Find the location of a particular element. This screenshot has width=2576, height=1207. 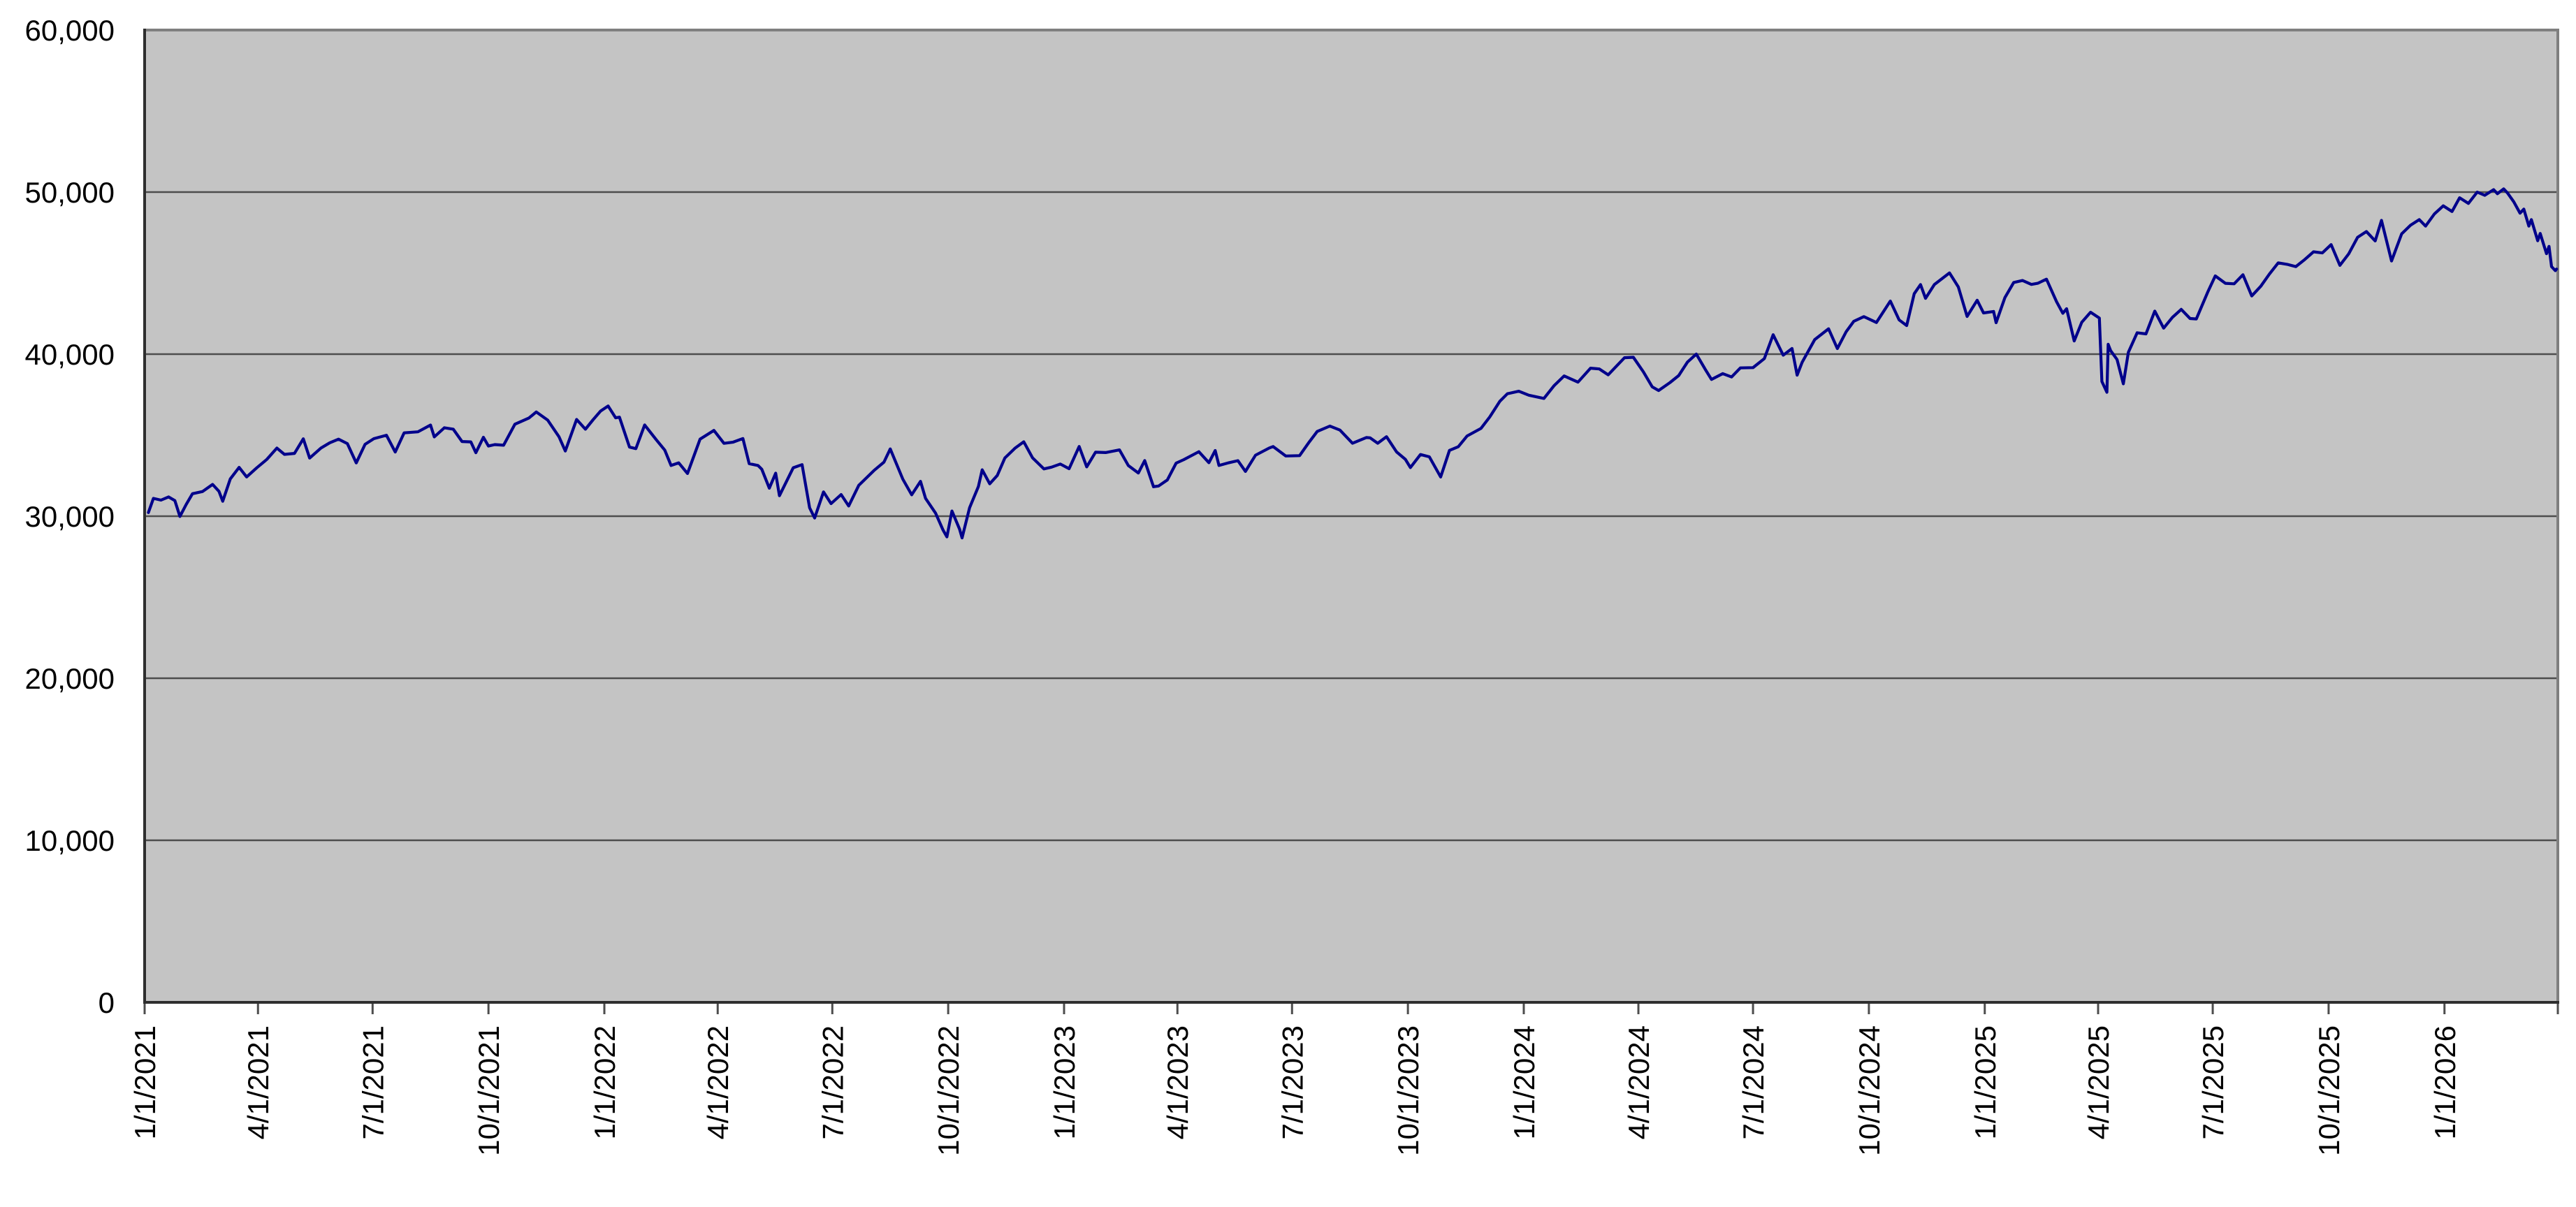

x-axis-tick-label: 4/1/2025 is located at coordinates (2098, 1082).